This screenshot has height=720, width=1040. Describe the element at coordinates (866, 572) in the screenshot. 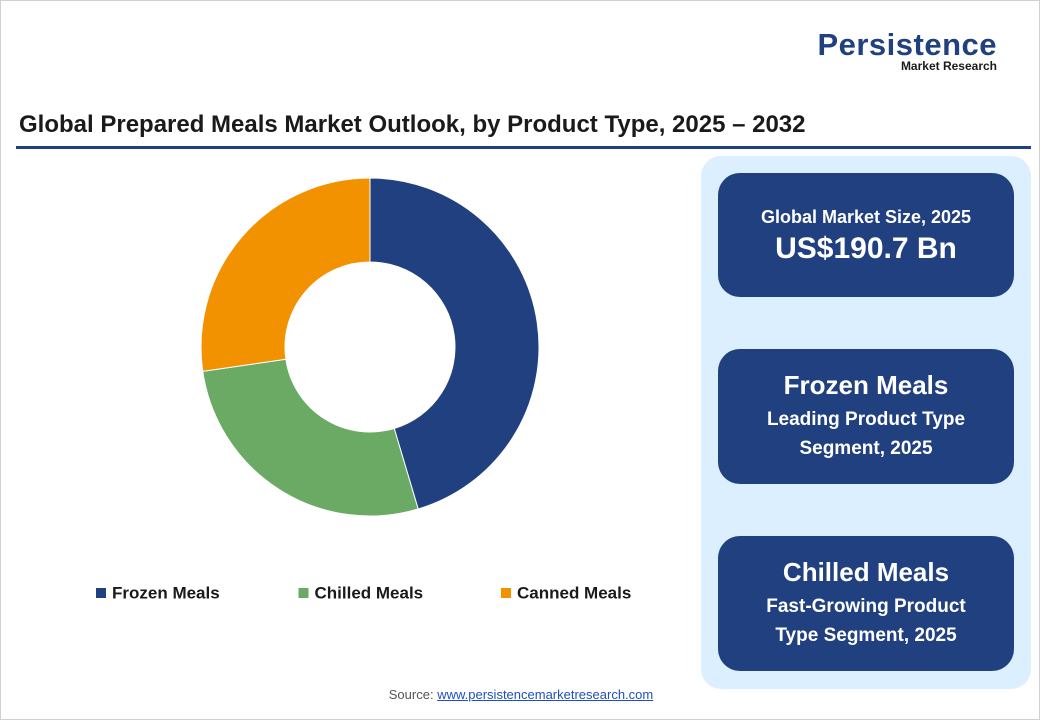

I see `card-heading: Chilled Meals` at that location.